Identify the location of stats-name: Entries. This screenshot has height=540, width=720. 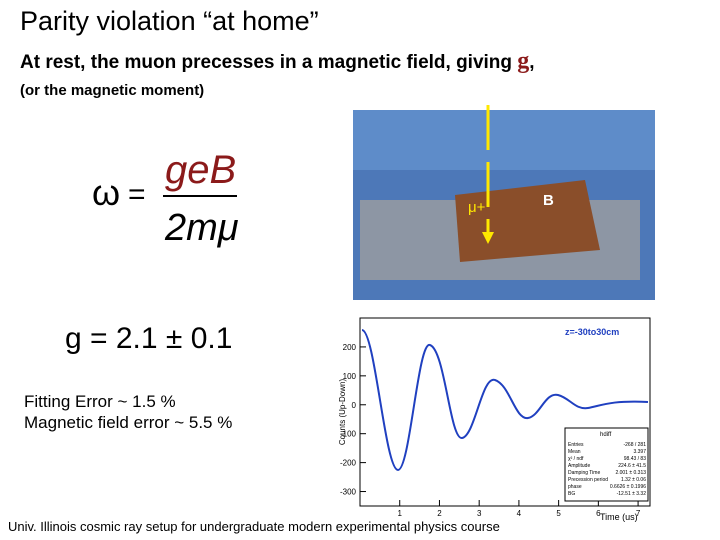
(576, 445).